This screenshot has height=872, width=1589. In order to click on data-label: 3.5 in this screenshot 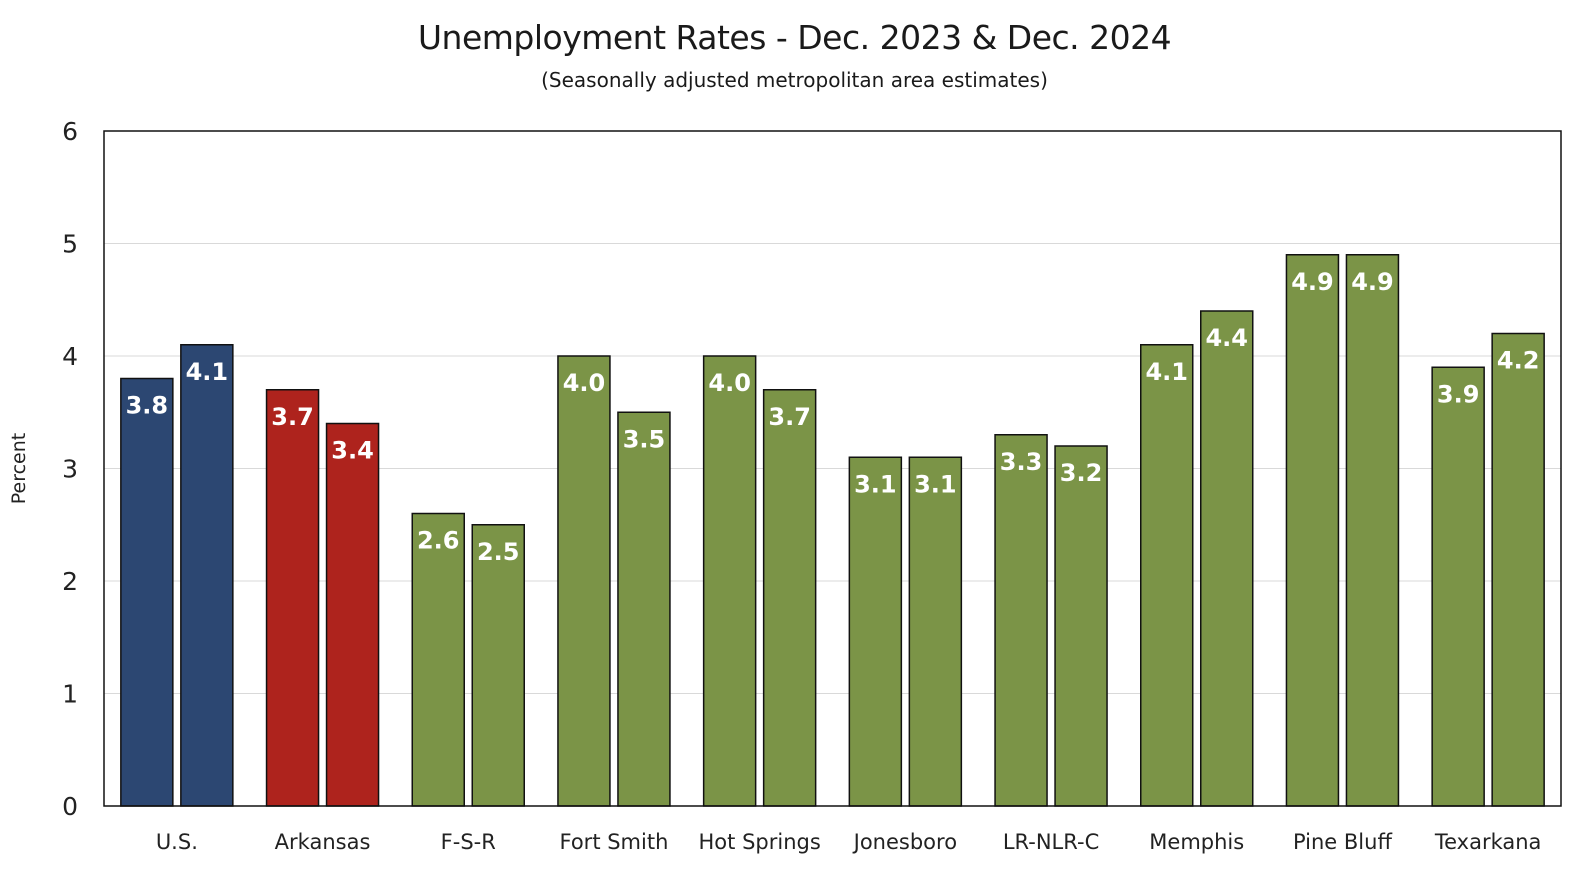, I will do `click(644, 439)`.